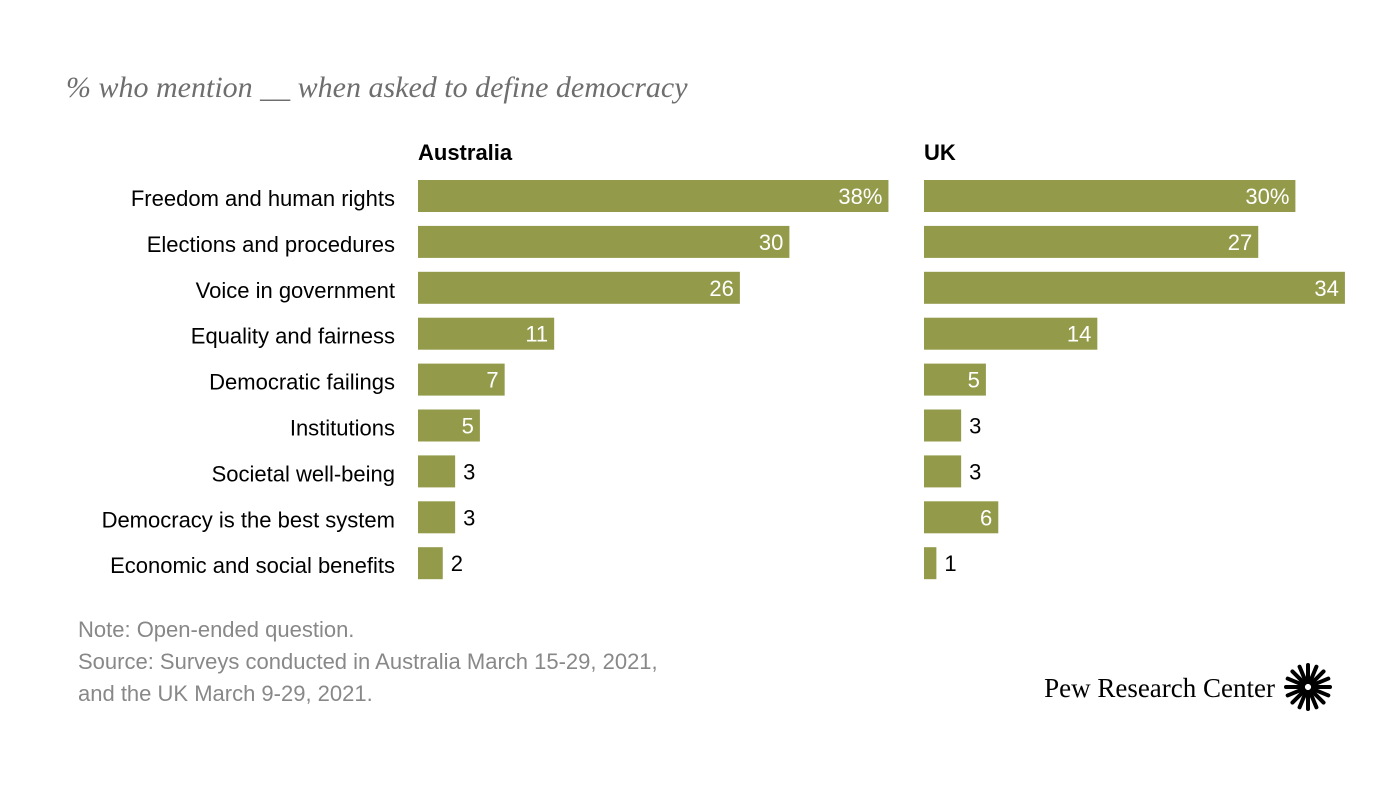  Describe the element at coordinates (465, 152) in the screenshot. I see `panel-title: Australia` at that location.